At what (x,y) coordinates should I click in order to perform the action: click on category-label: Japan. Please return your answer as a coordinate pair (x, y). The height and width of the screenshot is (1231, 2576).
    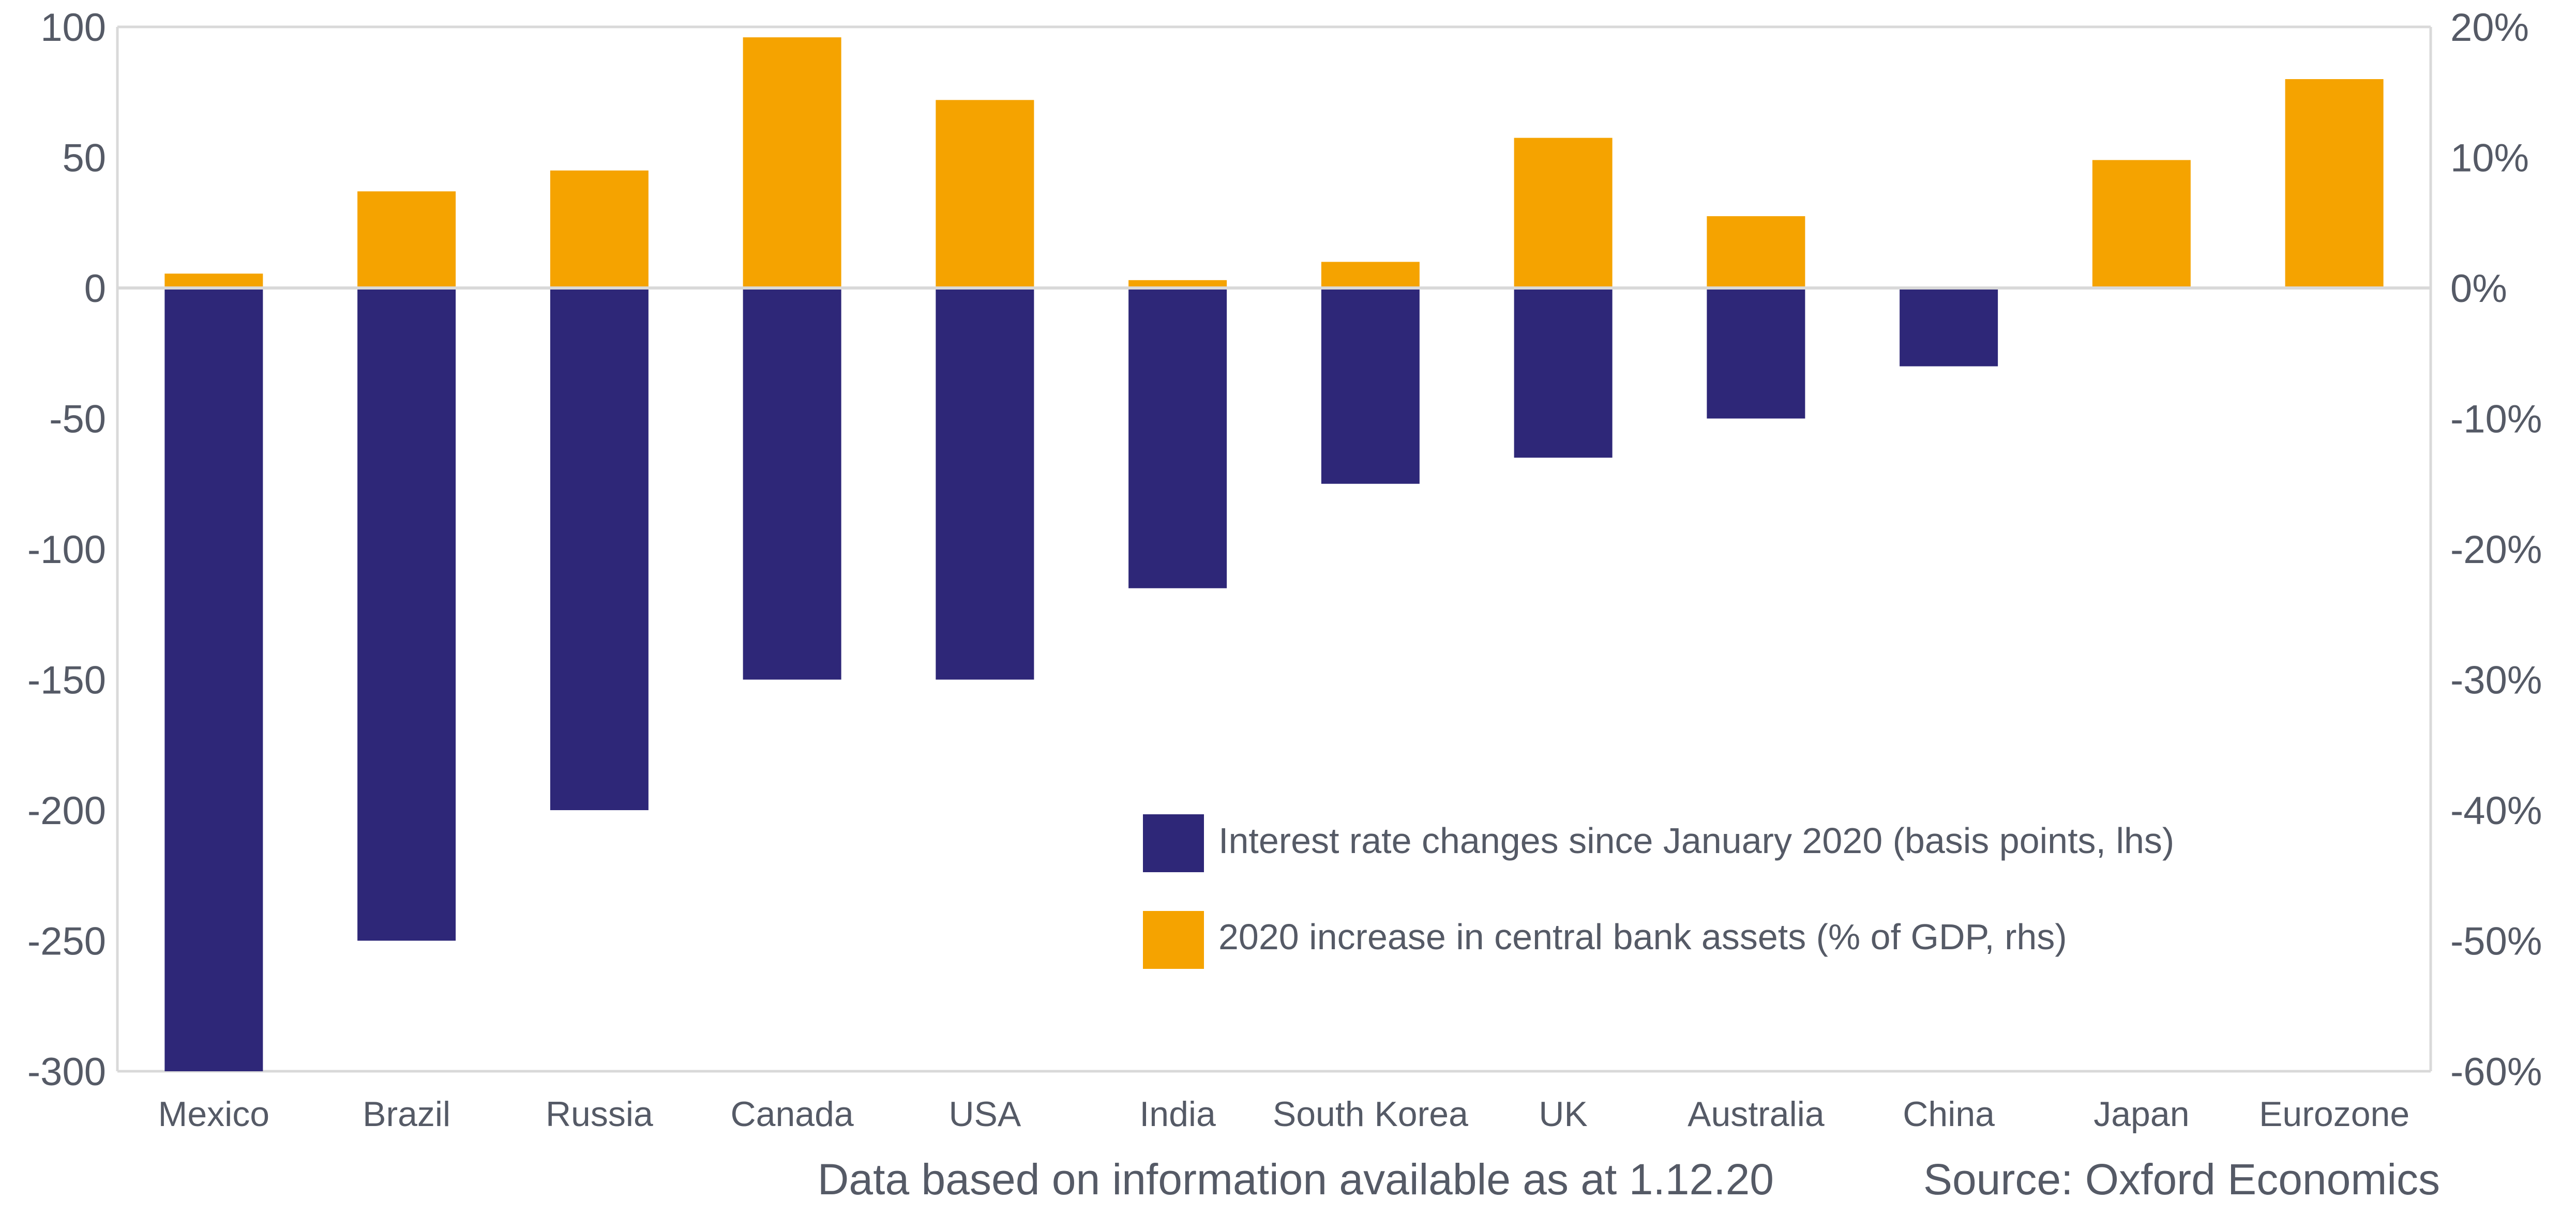
    Looking at the image, I should click on (2141, 1115).